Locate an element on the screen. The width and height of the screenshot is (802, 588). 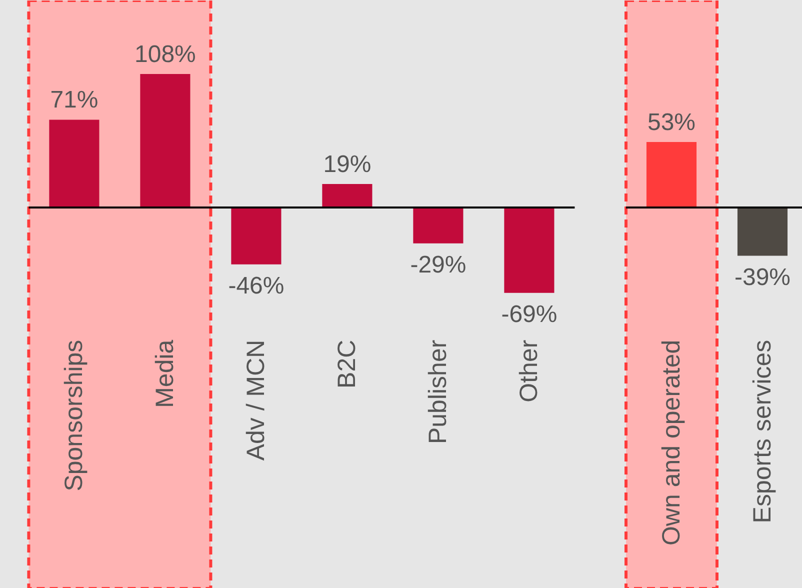
x-tick-label: Own and operated is located at coordinates (672, 443).